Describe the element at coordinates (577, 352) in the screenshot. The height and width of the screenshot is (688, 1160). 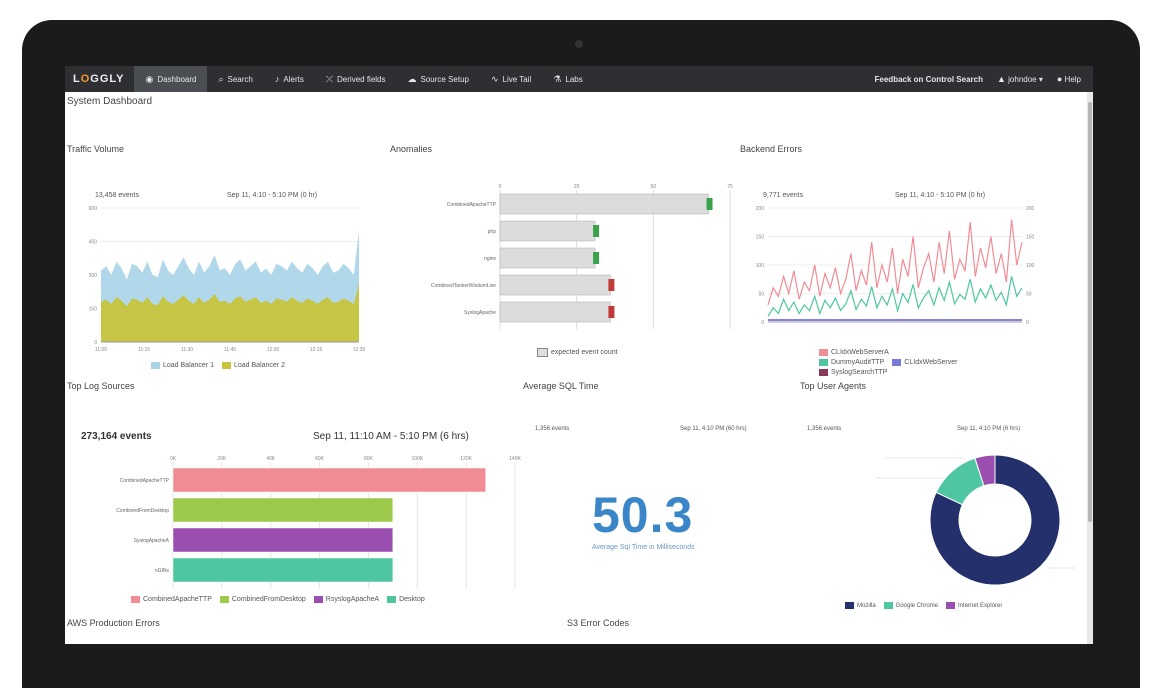
I see `anomalies-legend: expected event count` at that location.